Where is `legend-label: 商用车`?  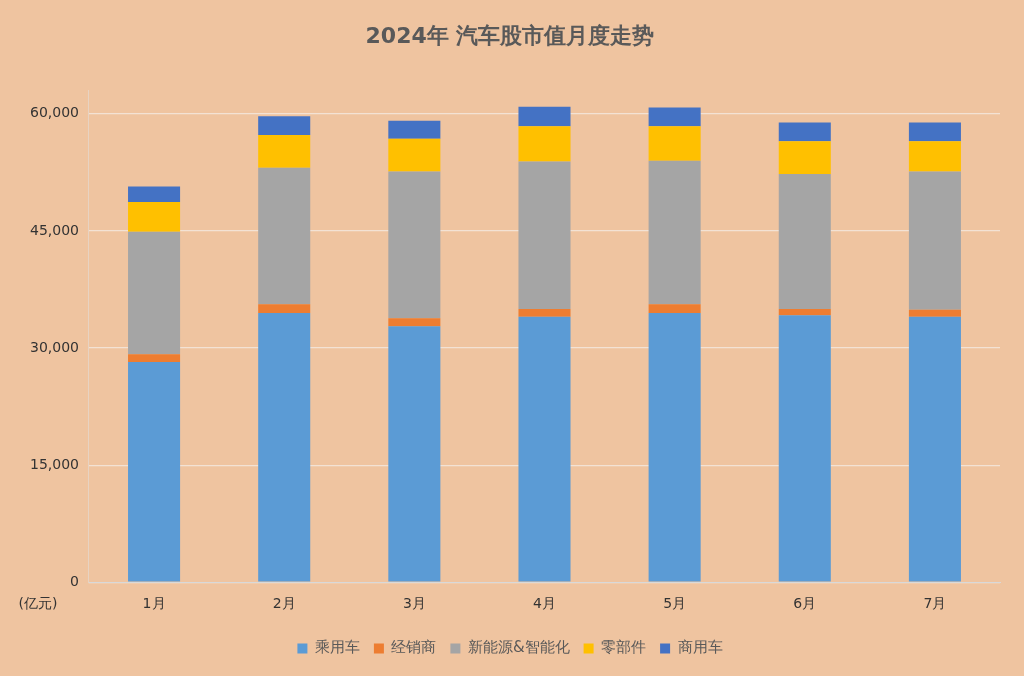
legend-label: 商用车 is located at coordinates (700, 647).